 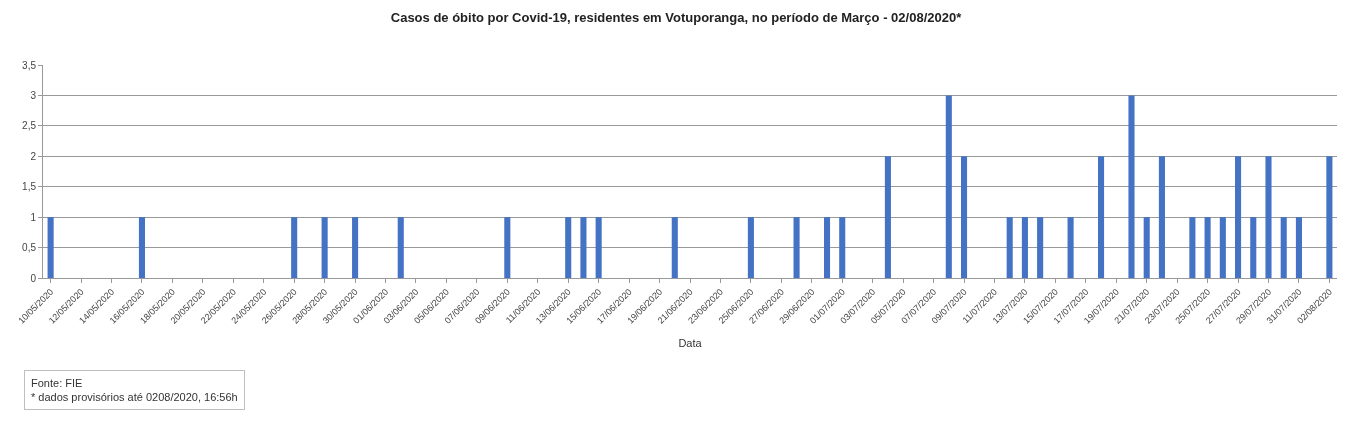 What do you see at coordinates (33, 278) in the screenshot?
I see `y-tick-label: 0` at bounding box center [33, 278].